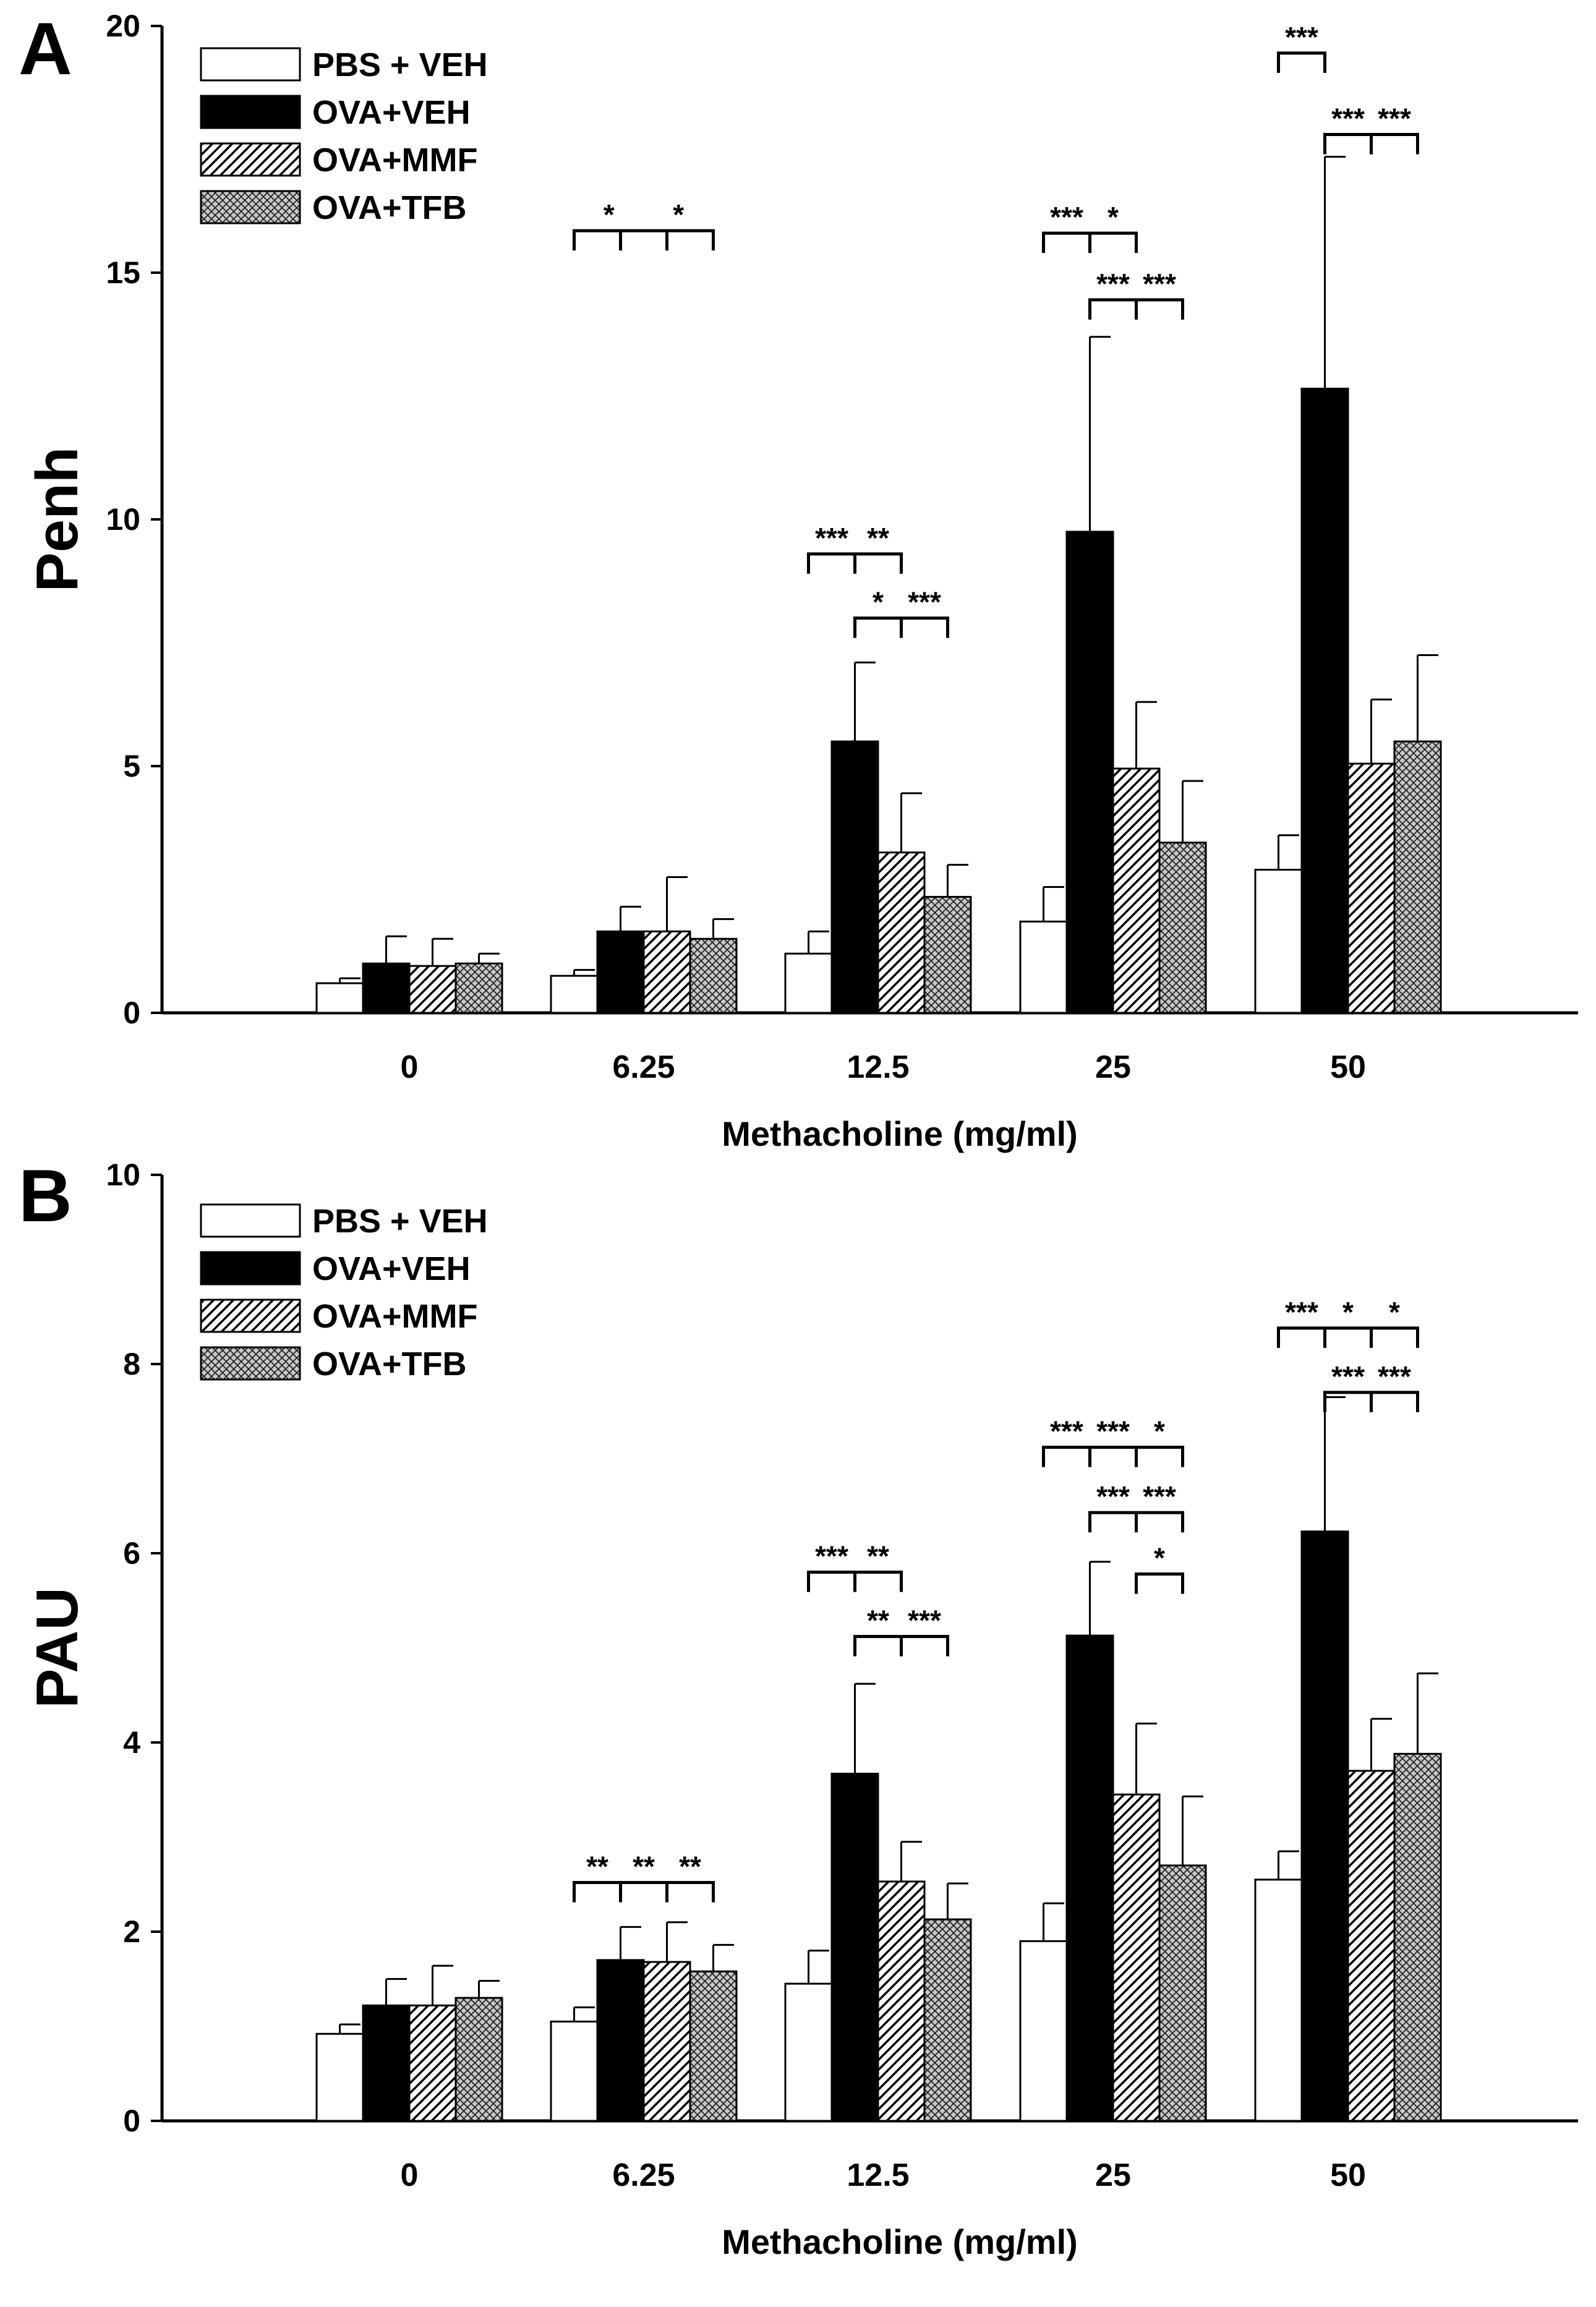  Describe the element at coordinates (391, 1268) in the screenshot. I see `legend-label: OVA+VEH` at that location.